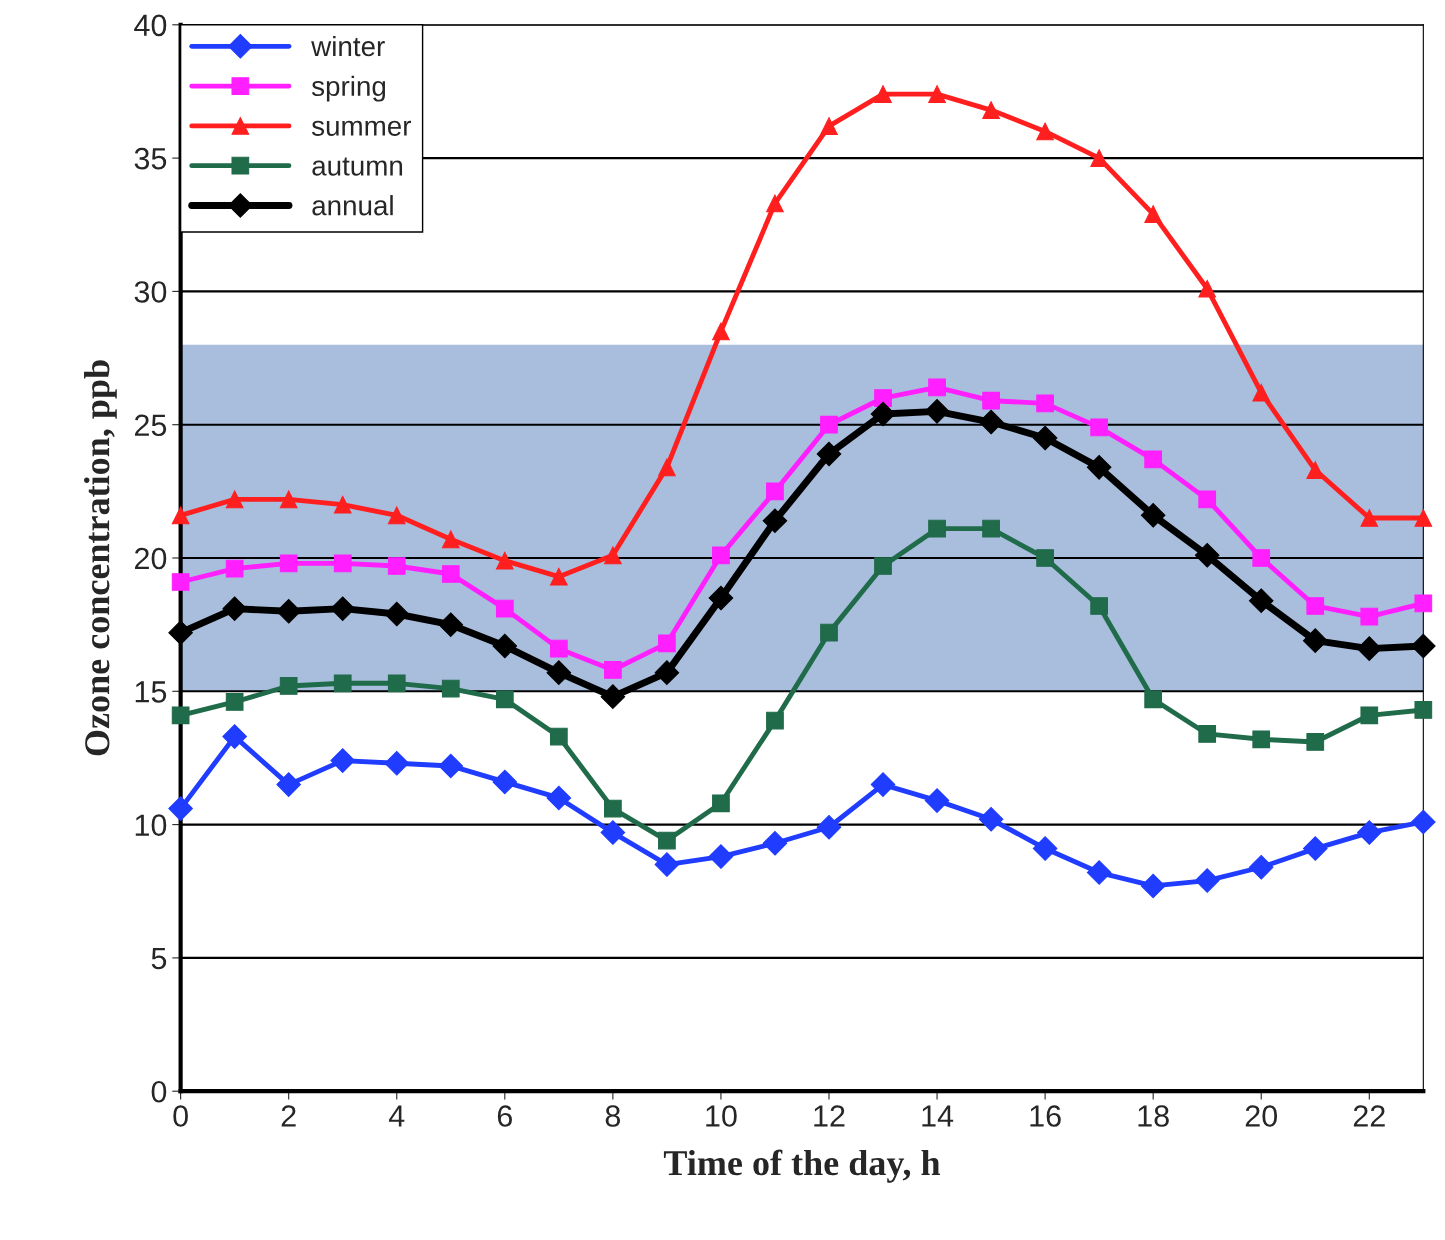 The image size is (1445, 1240). What do you see at coordinates (348, 88) in the screenshot?
I see `legend-label: spring` at bounding box center [348, 88].